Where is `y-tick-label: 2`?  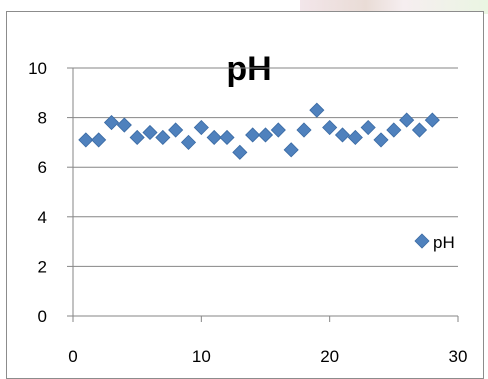
y-tick-label: 2 is located at coordinates (42, 266).